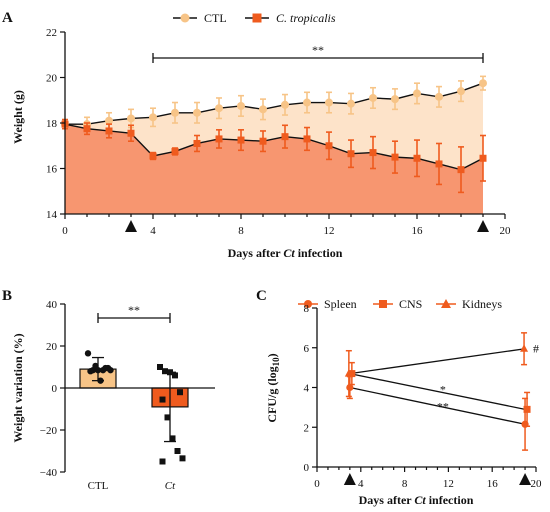  What do you see at coordinates (261, 296) in the screenshot?
I see `panel-letter-c: C` at bounding box center [261, 296].